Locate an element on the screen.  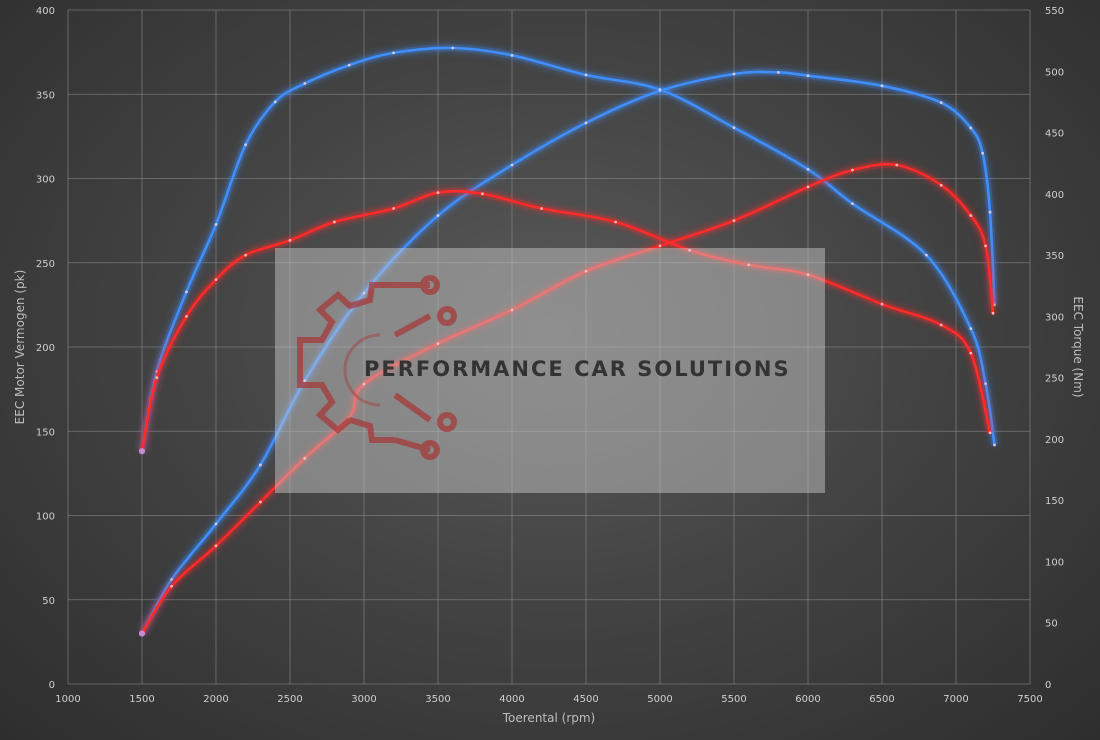
x-tick-label: 4000 is located at coordinates (511, 699).